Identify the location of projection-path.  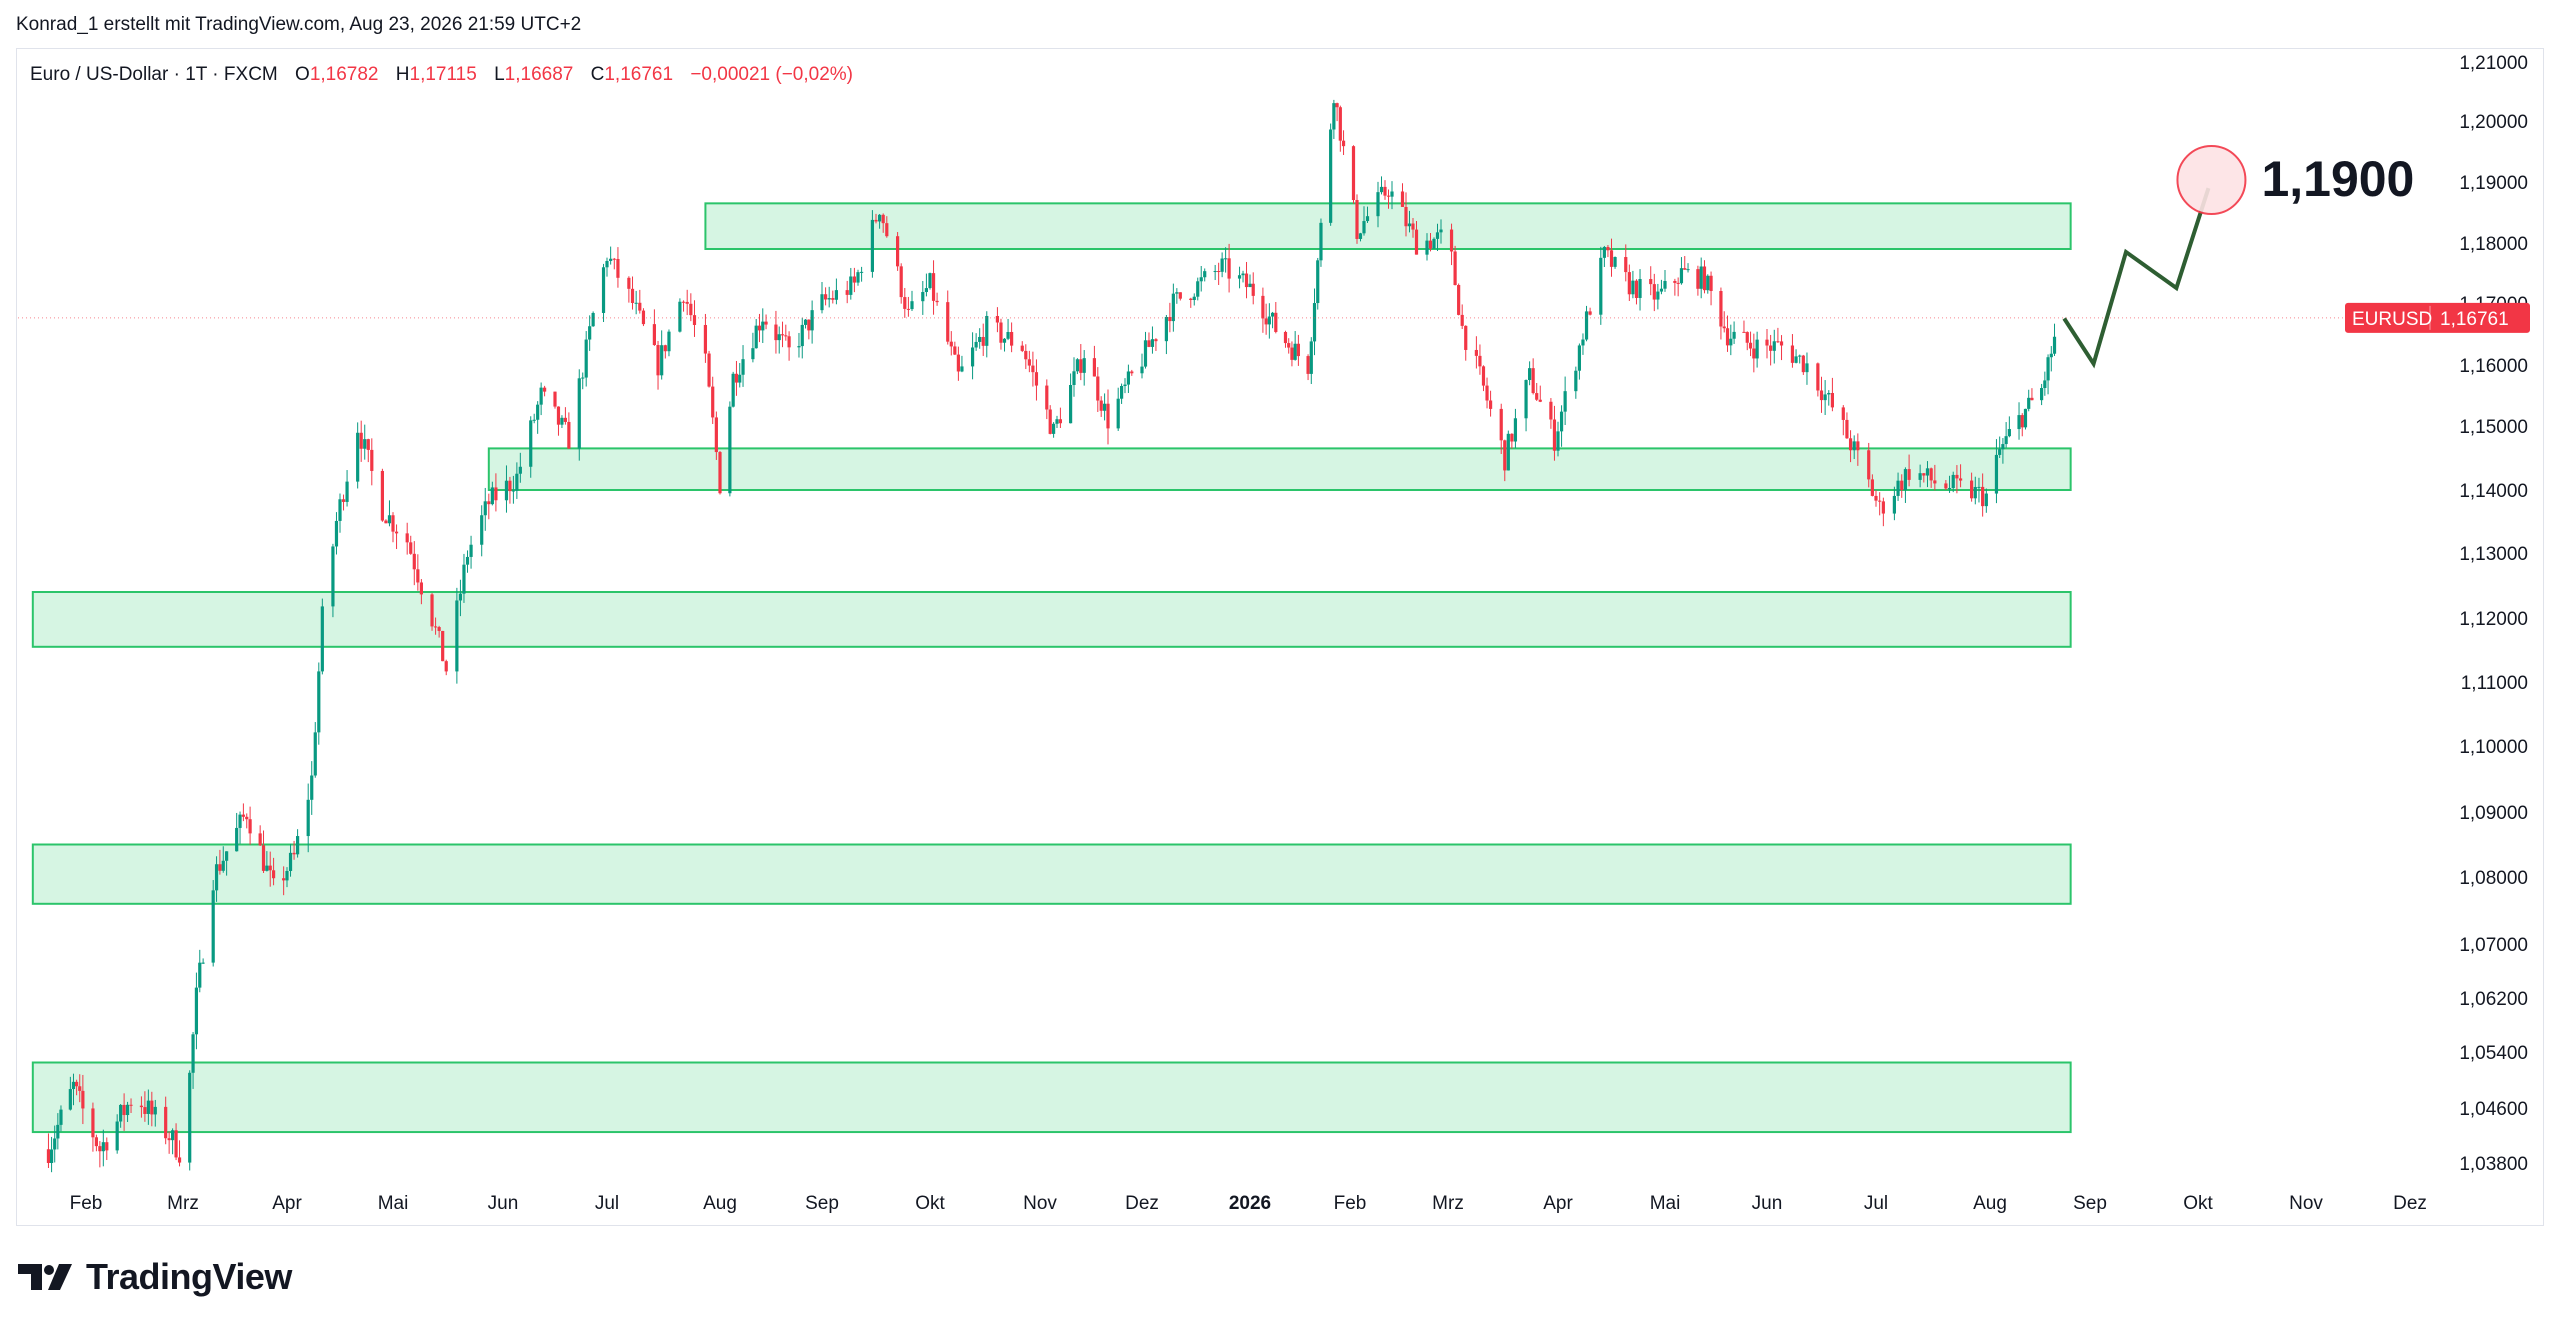
(2136, 278).